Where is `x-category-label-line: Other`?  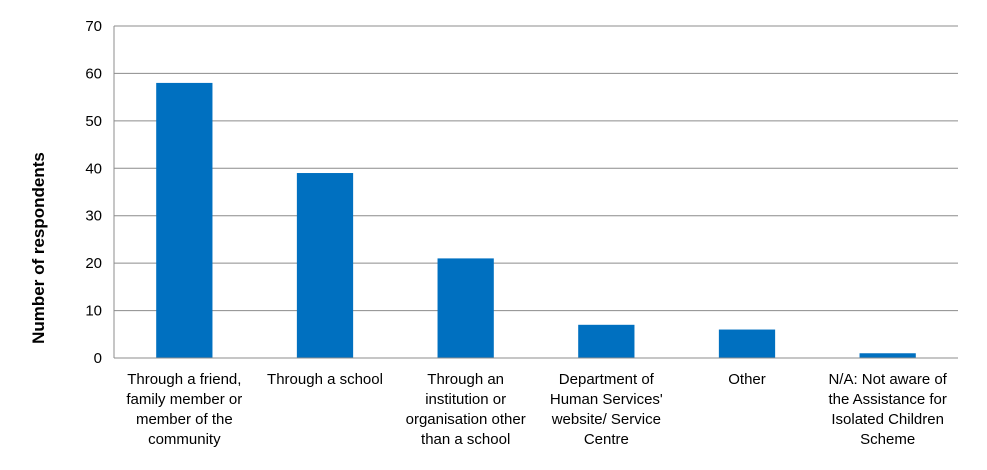
x-category-label-line: Other is located at coordinates (747, 379).